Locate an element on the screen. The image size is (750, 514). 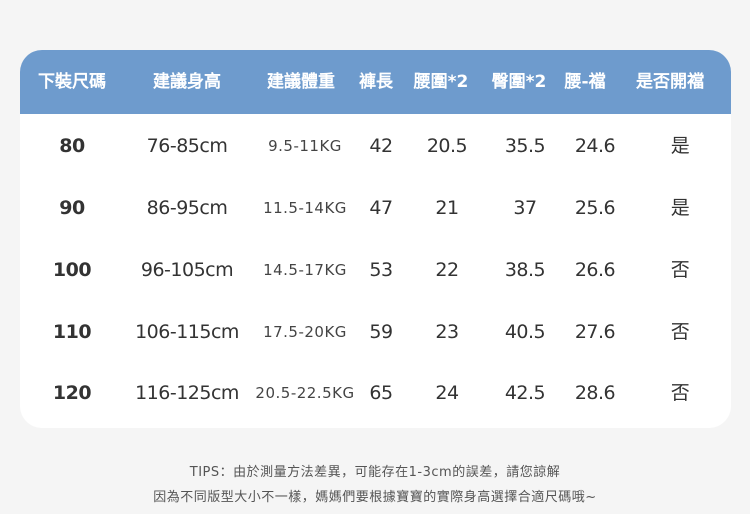
header-length: 褲長 is located at coordinates (376, 82).